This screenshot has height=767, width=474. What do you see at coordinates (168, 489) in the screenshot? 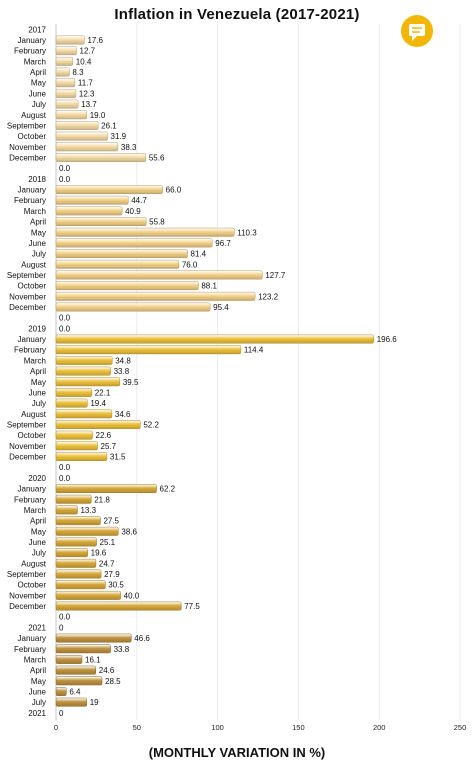
I see `value-label: 62.2` at bounding box center [168, 489].